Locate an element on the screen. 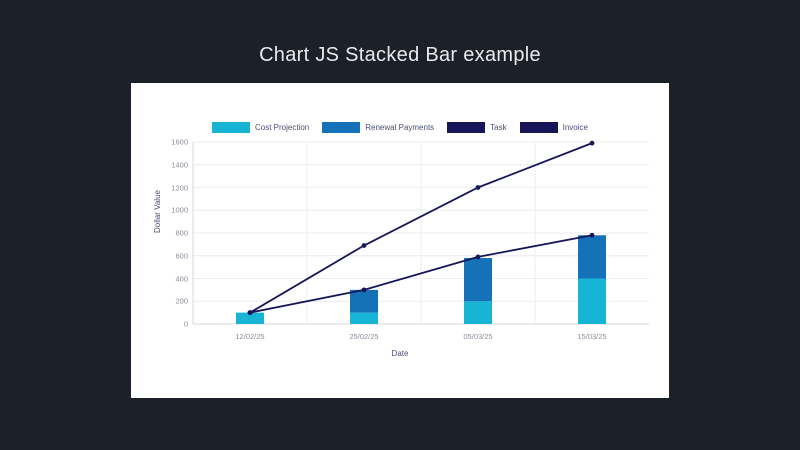 This screenshot has height=450, width=800. legend-item-label: Renewal Payments is located at coordinates (400, 127).